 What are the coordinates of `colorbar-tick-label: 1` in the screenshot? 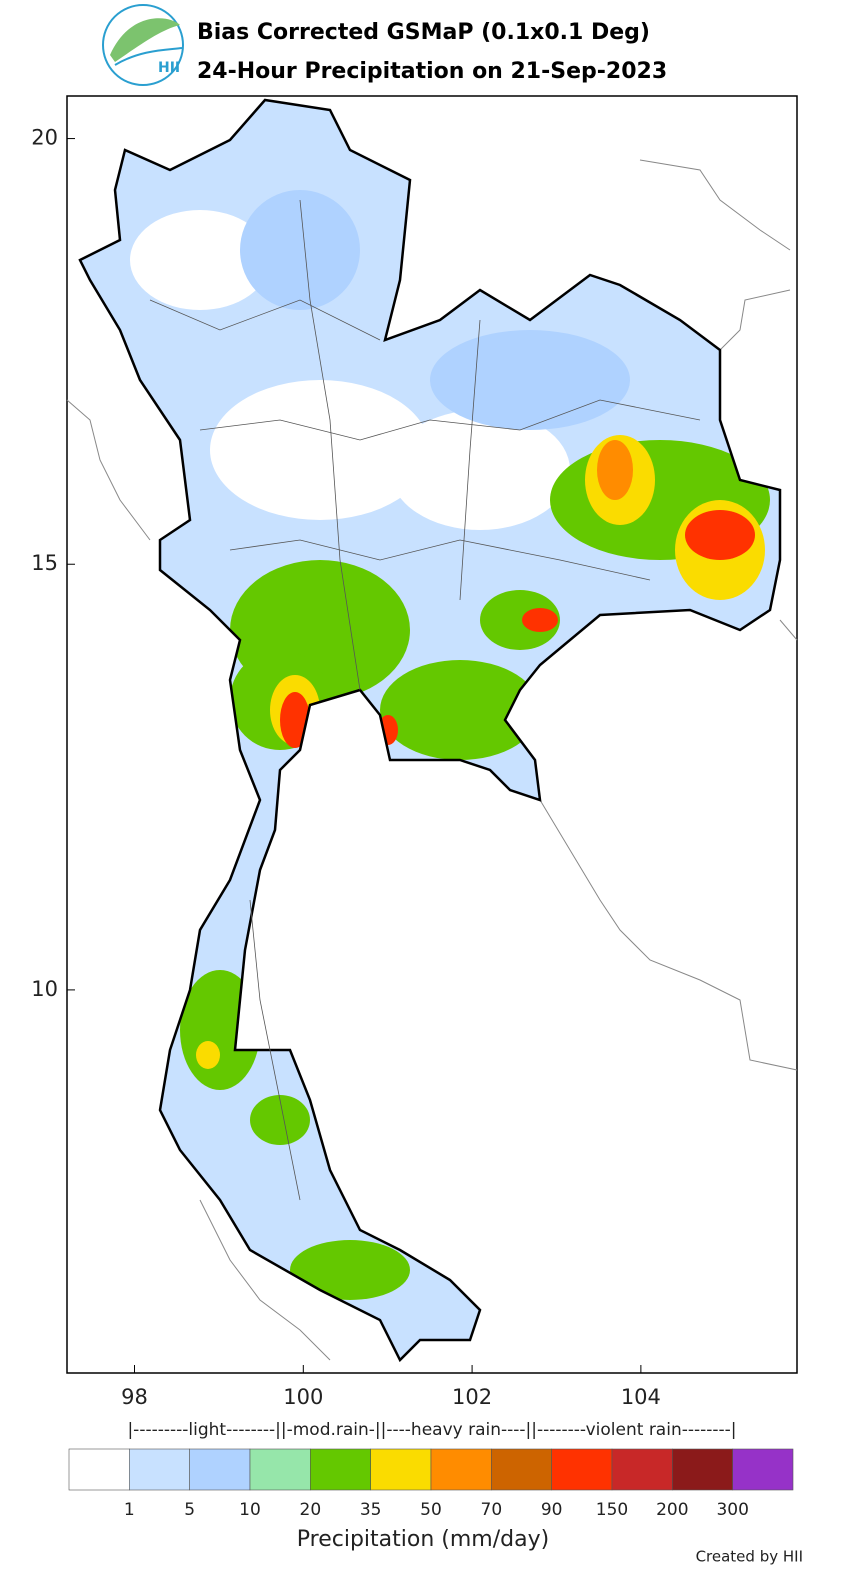 It's located at (129, 1510).